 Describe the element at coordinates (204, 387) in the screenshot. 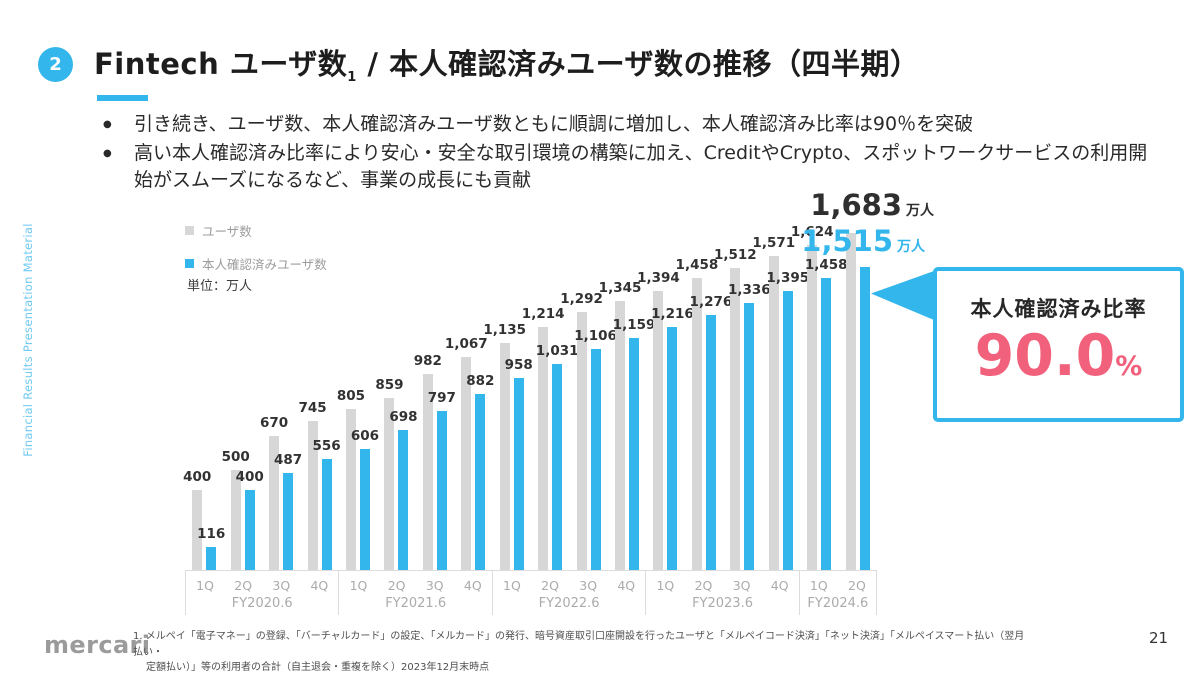

I see `bar-group: 400 116` at that location.